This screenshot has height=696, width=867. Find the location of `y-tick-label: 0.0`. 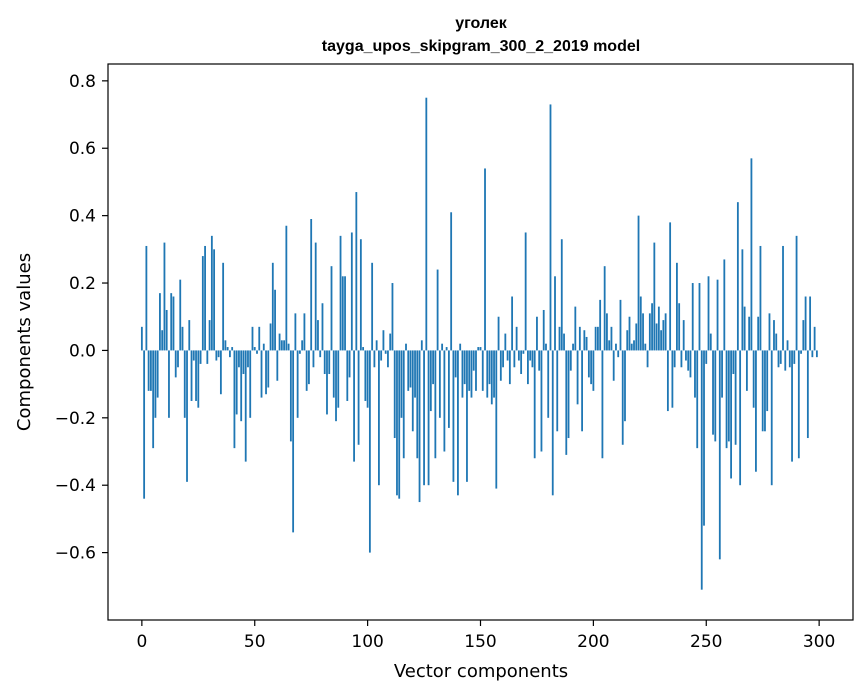

y-tick-label: 0.0 is located at coordinates (82, 351).